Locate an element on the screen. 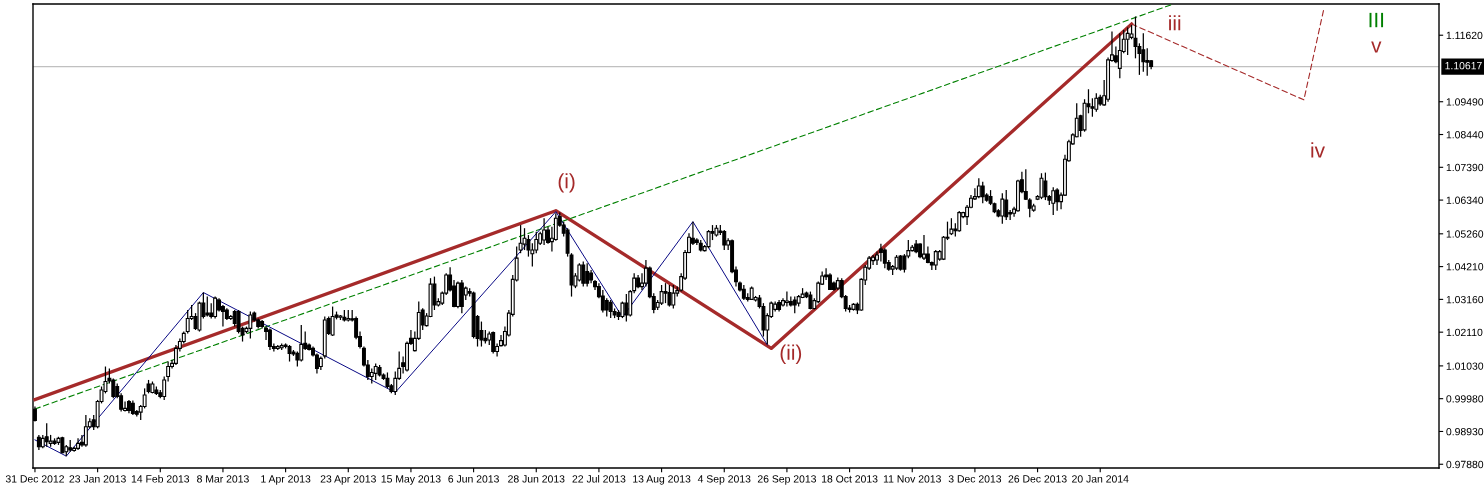  y-tick-label: 0.99980 is located at coordinates (1465, 399).